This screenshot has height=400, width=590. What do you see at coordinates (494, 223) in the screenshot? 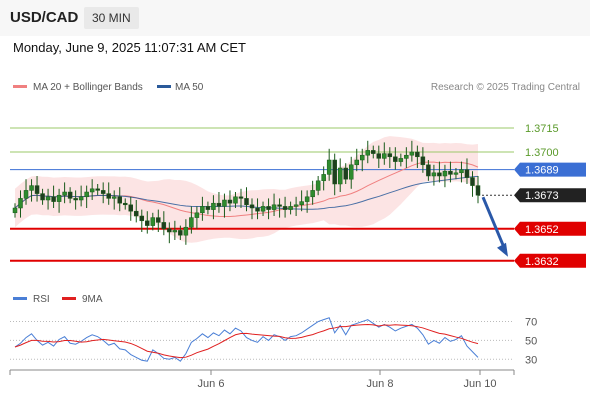
I see `forecast-arrow-shaft` at bounding box center [494, 223].